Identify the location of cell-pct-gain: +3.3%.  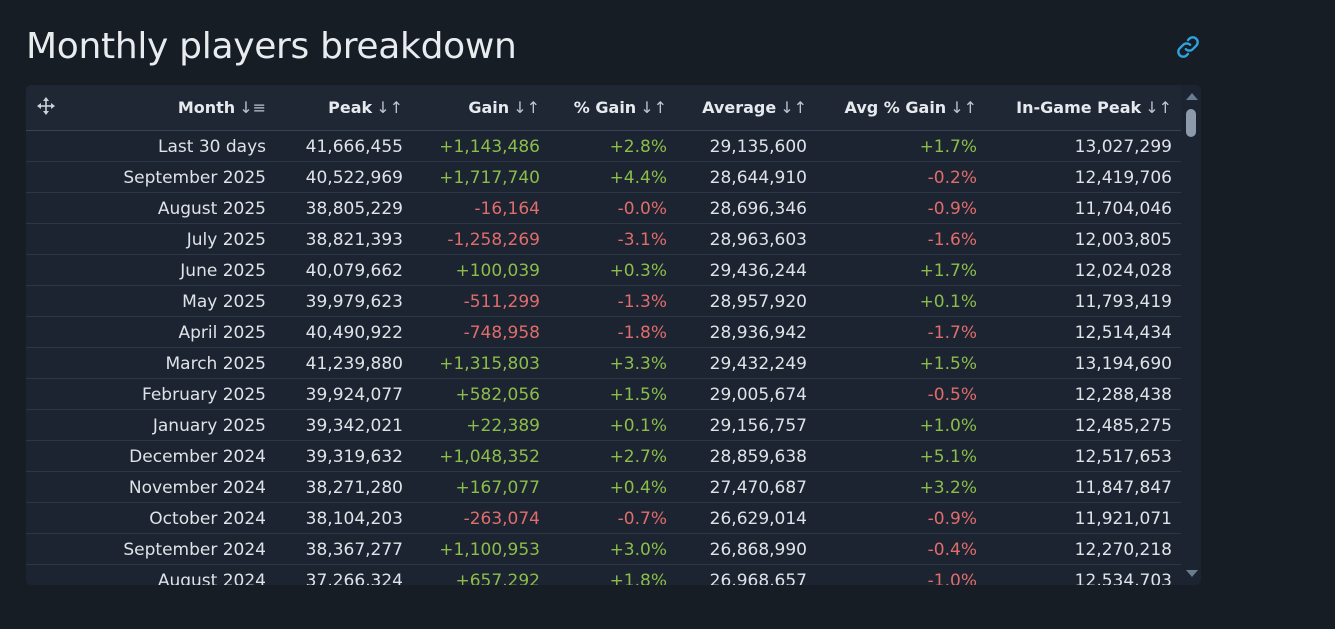
(638, 364).